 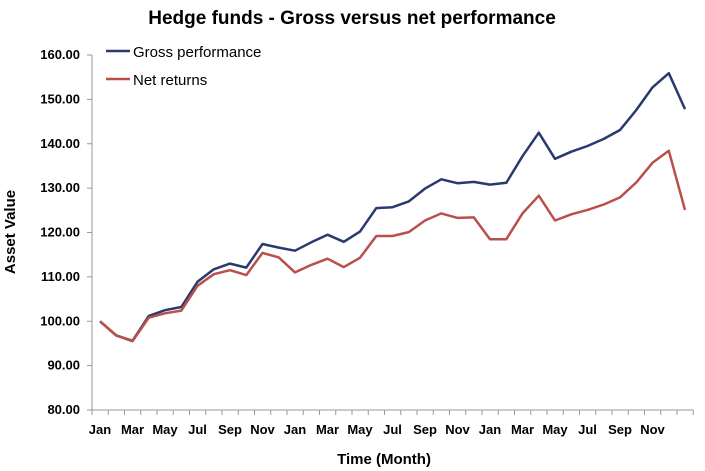 I want to click on legend-label-gross: Gross performance, so click(x=197, y=52).